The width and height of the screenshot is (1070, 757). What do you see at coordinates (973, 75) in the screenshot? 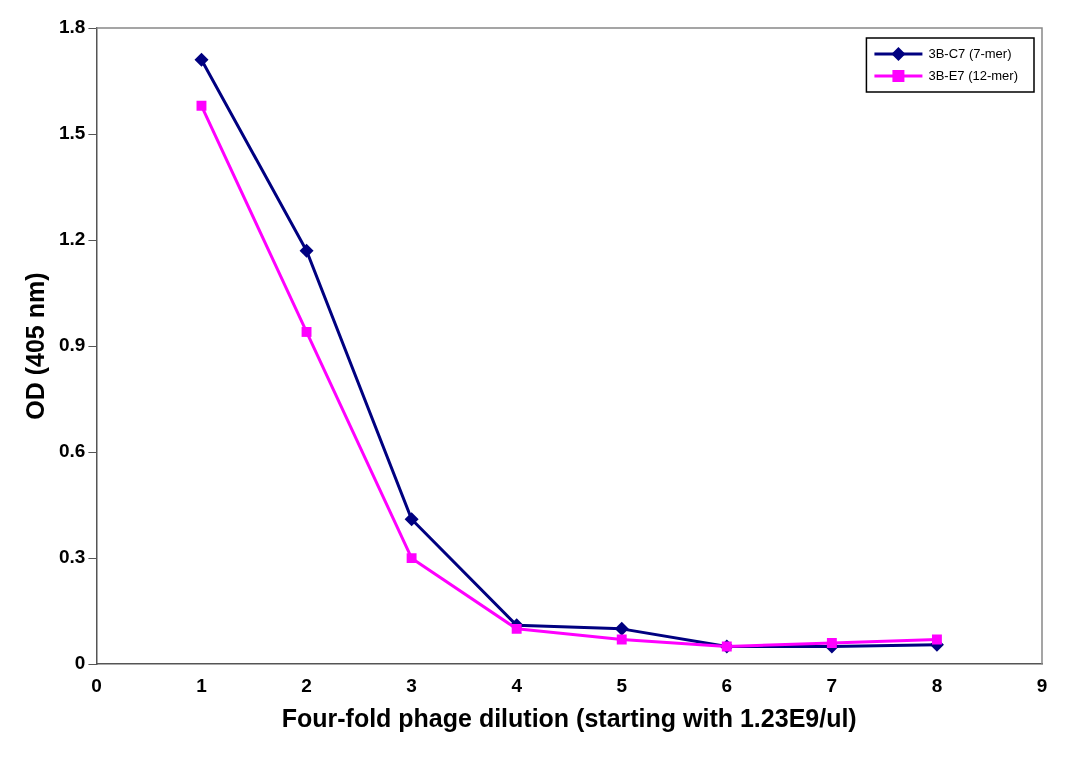
I see `legend-label: 3B-E7 (12-mer)` at bounding box center [973, 75].